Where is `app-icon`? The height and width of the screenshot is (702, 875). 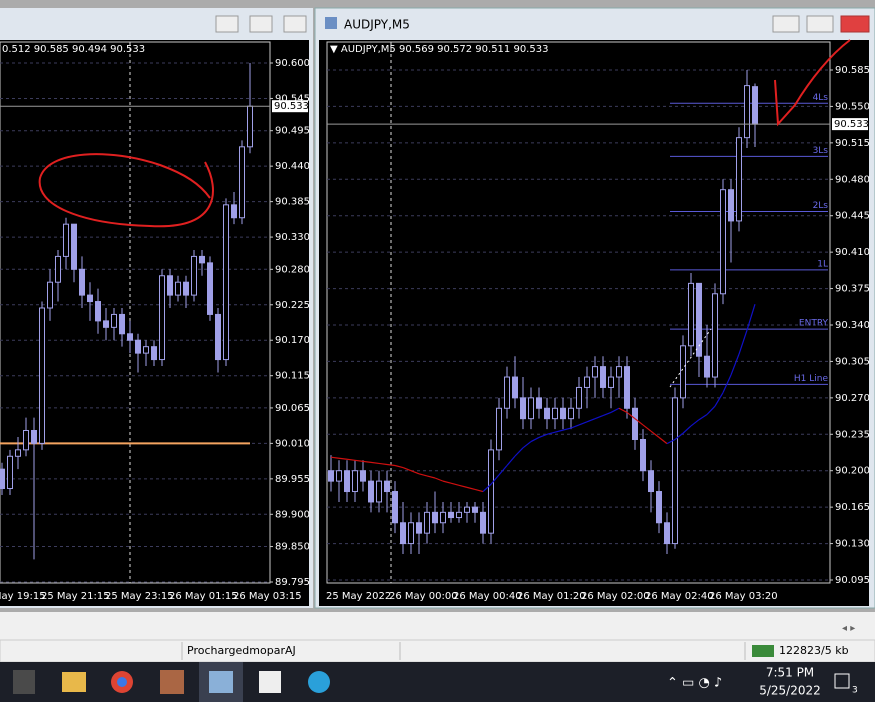
app-icon is located at coordinates (172, 682).